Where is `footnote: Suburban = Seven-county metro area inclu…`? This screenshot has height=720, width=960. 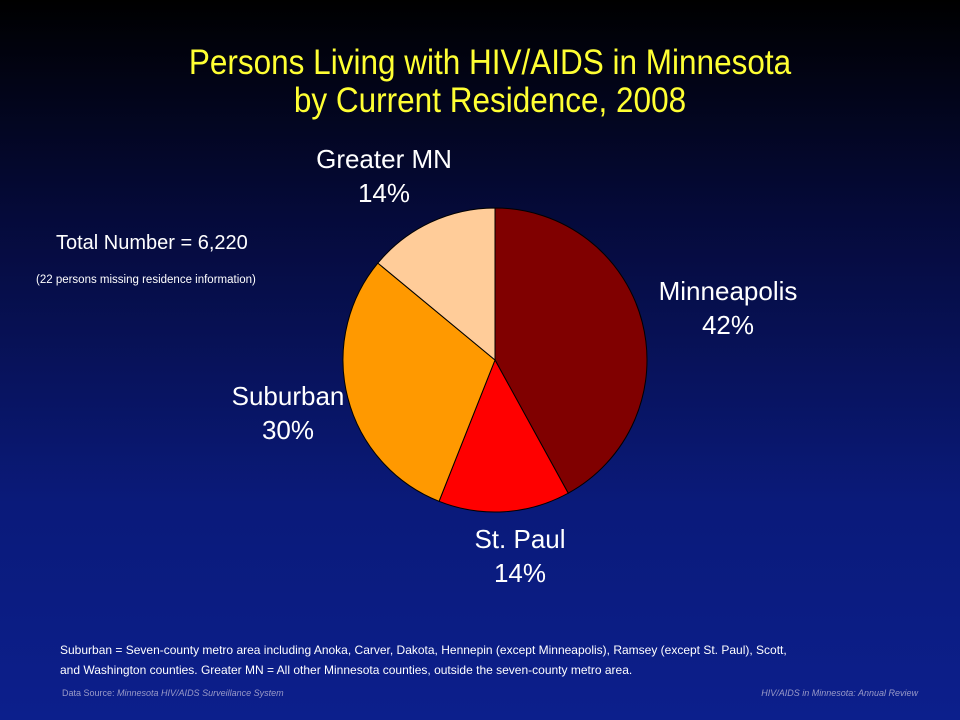
footnote: Suburban = Seven-county metro area inclu… is located at coordinates (490, 660).